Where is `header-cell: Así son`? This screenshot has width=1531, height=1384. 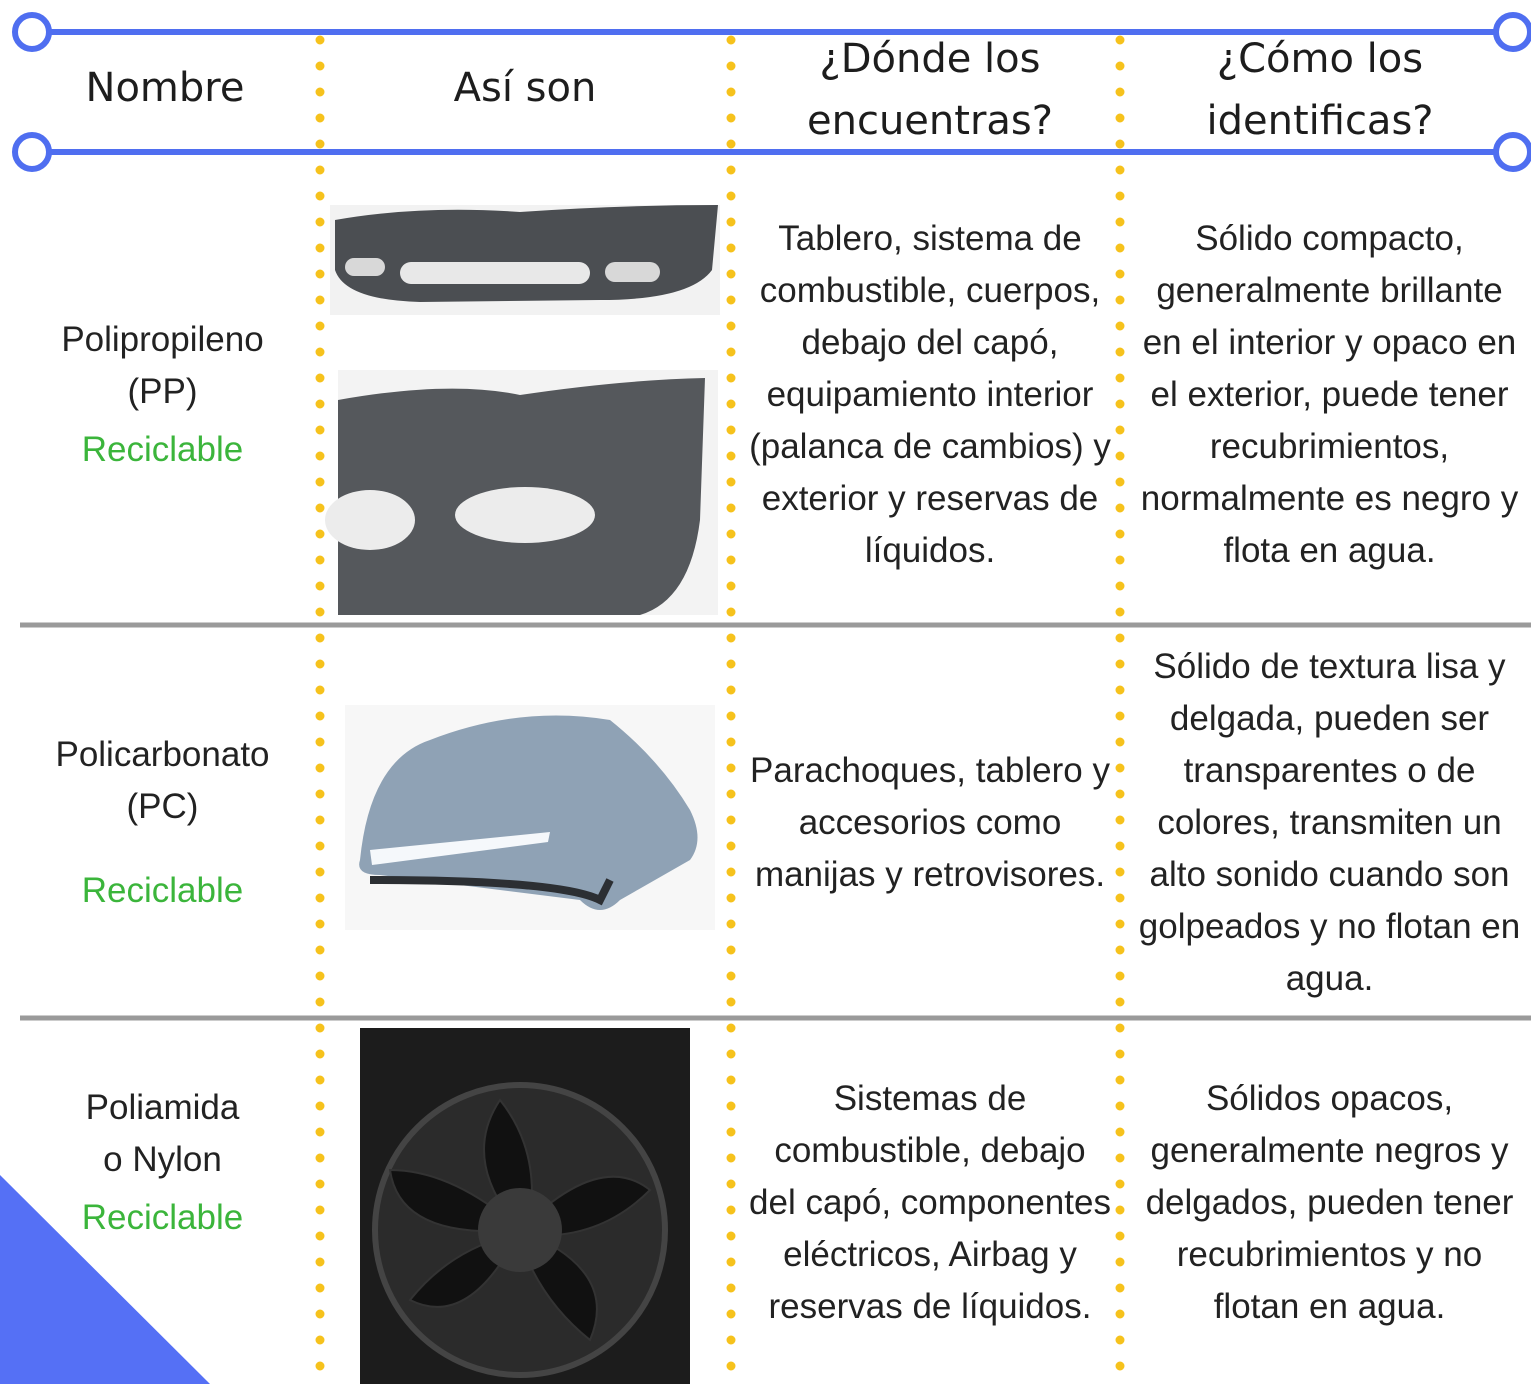
header-cell: Así son is located at coordinates (525, 88).